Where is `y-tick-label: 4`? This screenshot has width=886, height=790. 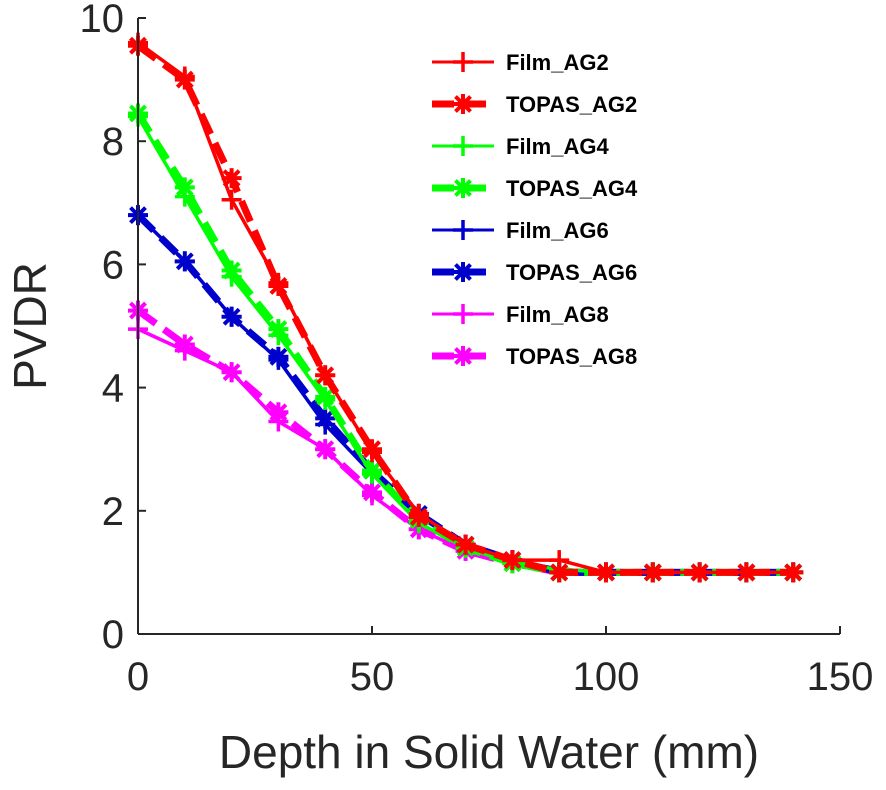
y-tick-label: 4 is located at coordinates (113, 389).